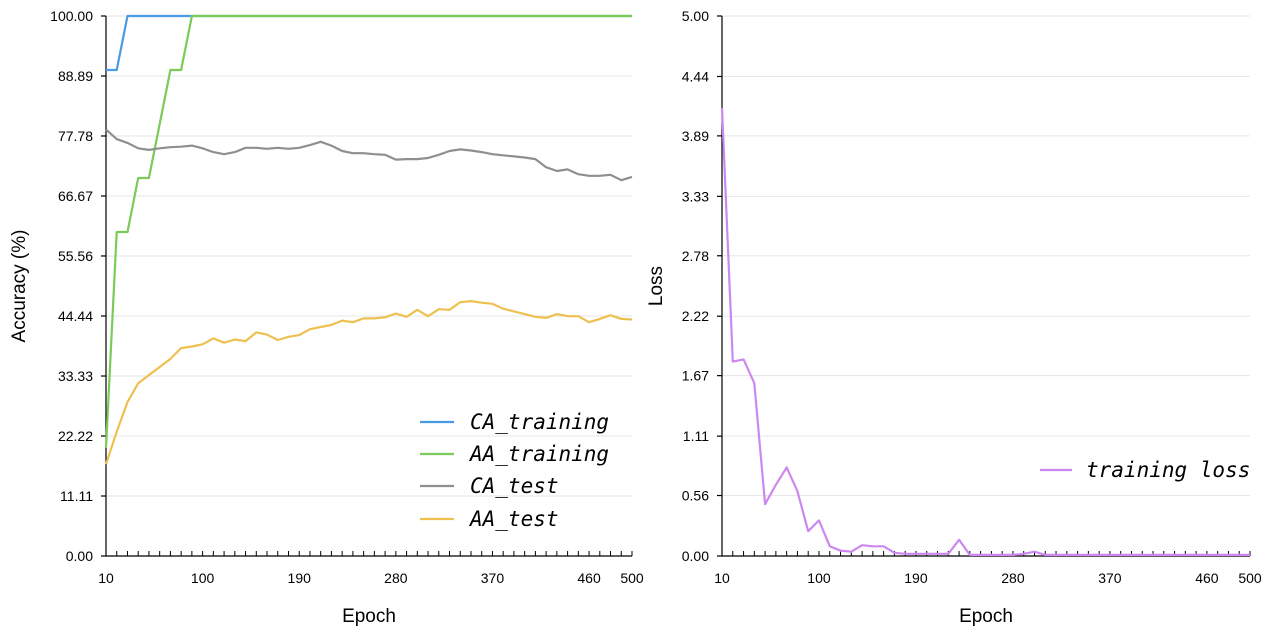 This screenshot has height=635, width=1277. Describe the element at coordinates (75, 256) in the screenshot. I see `y-tick-label: 55.56` at that location.